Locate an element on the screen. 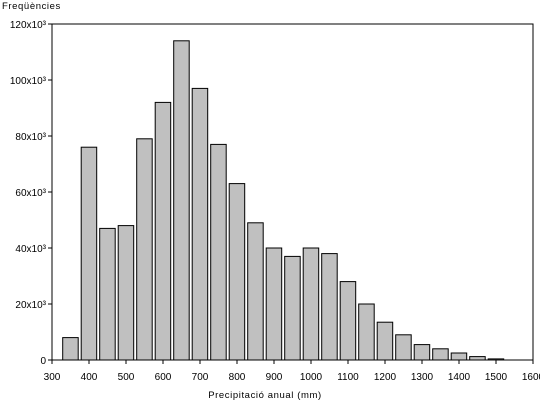 Image resolution: width=540 pixels, height=400 pixels. x-tick-label: 1500 is located at coordinates (496, 377).